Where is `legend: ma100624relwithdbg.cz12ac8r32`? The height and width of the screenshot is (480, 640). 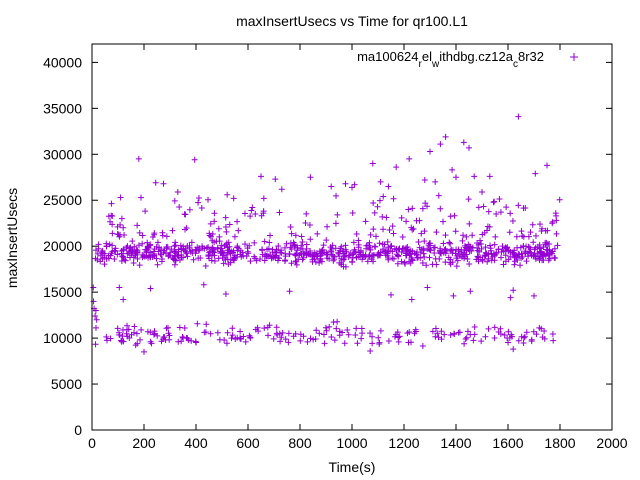
legend: ma100624relwithdbg.cz12ac8r32 is located at coordinates (467, 59).